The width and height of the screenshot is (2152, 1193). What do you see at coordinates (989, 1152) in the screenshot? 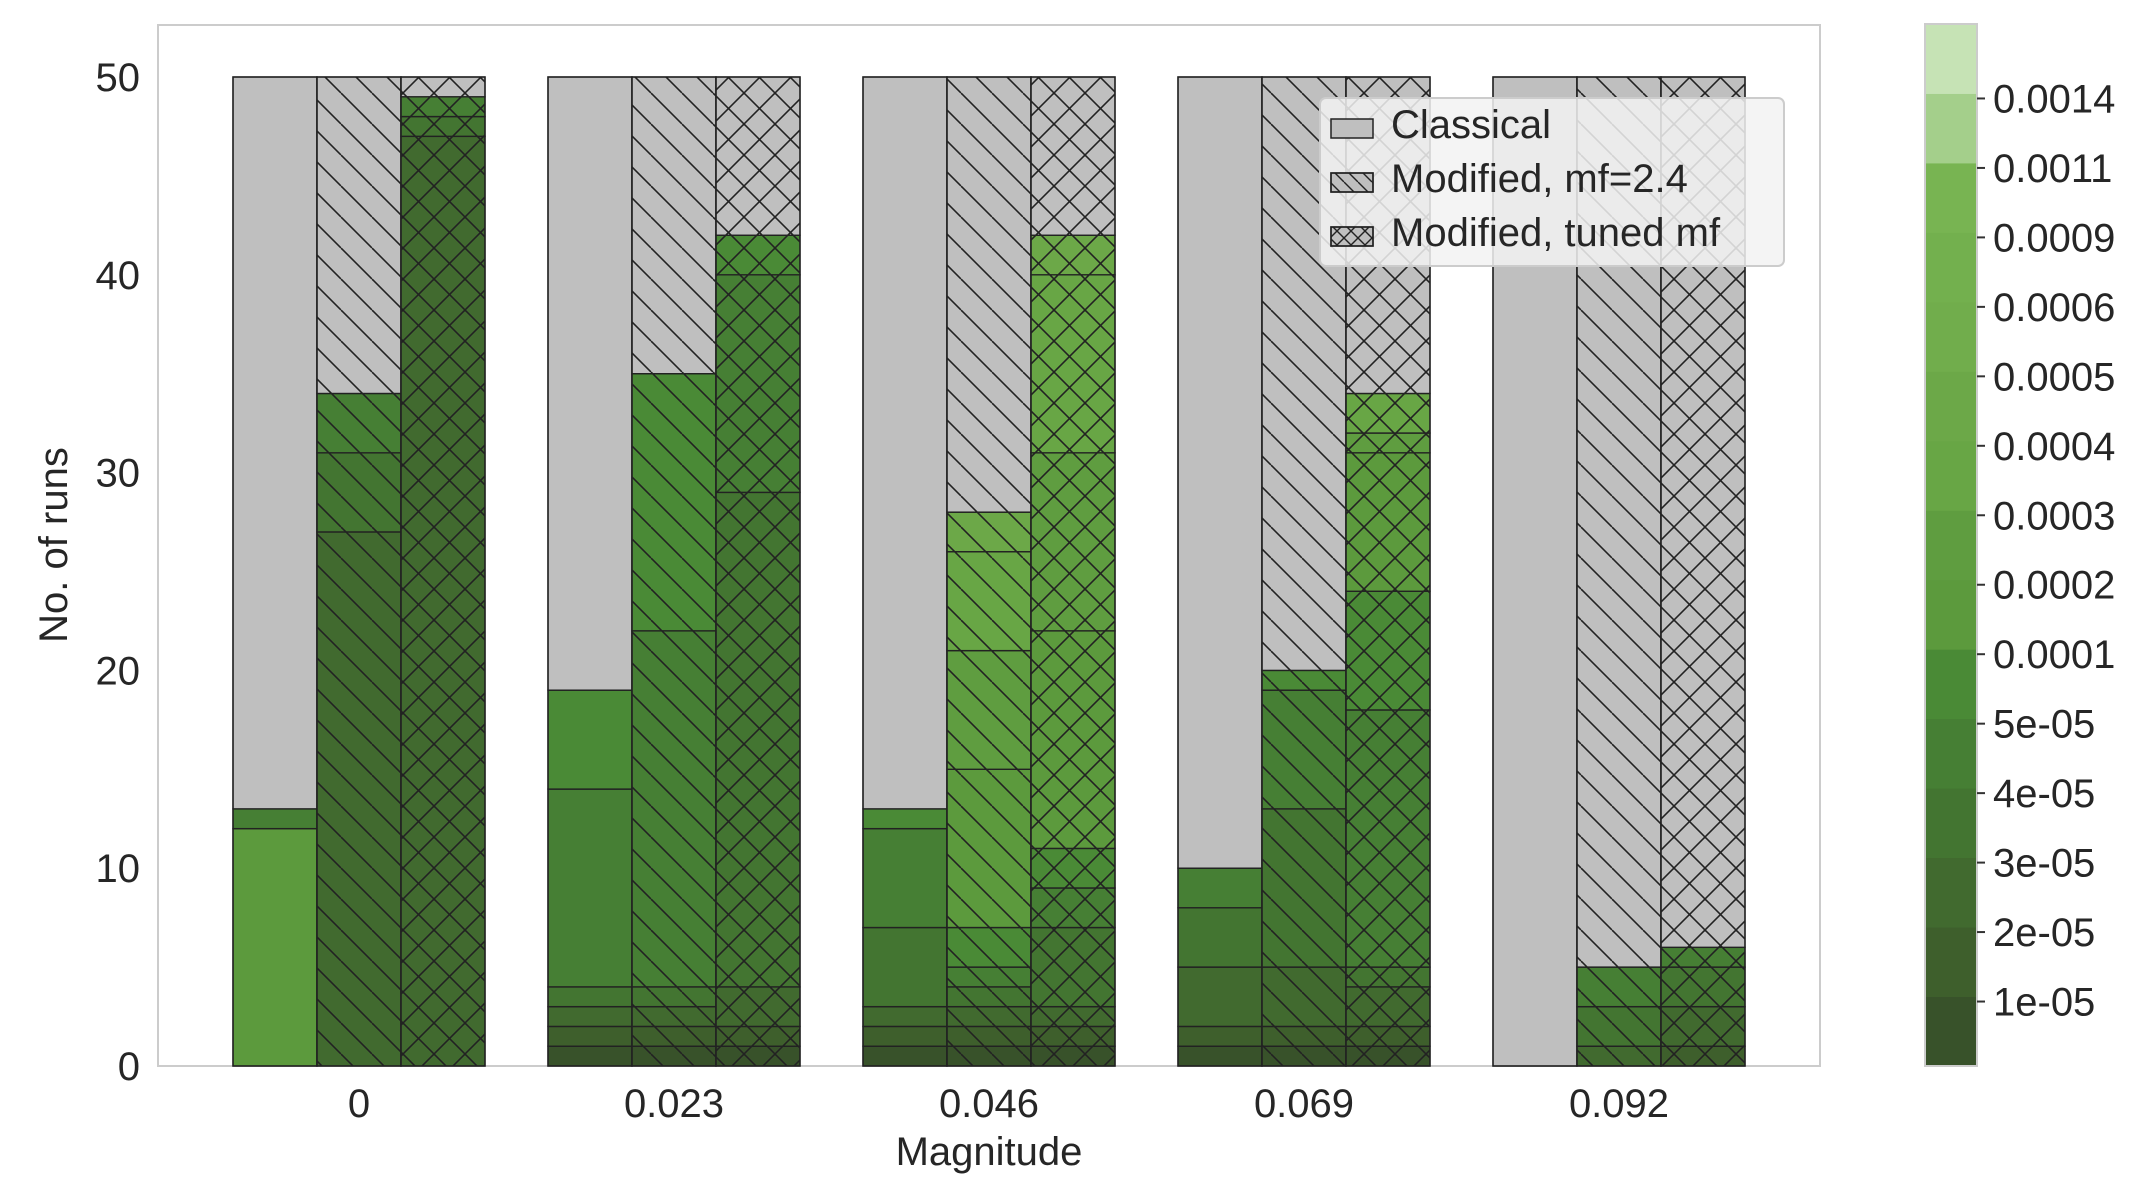
I see `x-axis-label: Magnitude` at bounding box center [989, 1152].